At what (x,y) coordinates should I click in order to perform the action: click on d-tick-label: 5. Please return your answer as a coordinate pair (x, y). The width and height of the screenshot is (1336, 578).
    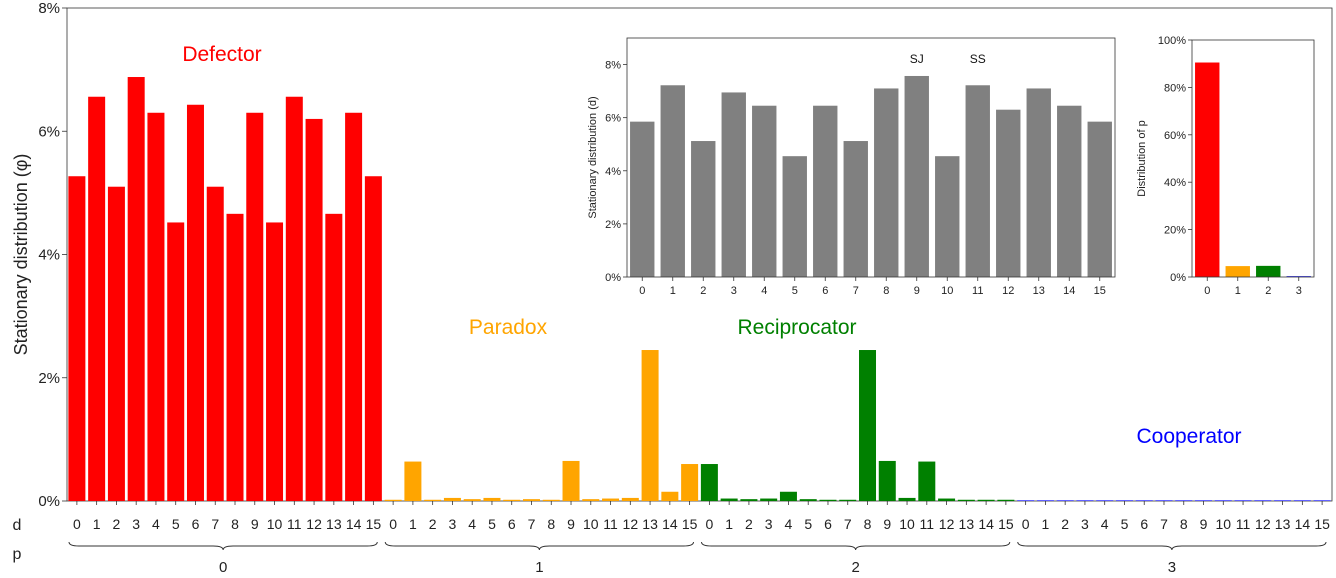
    Looking at the image, I should click on (808, 524).